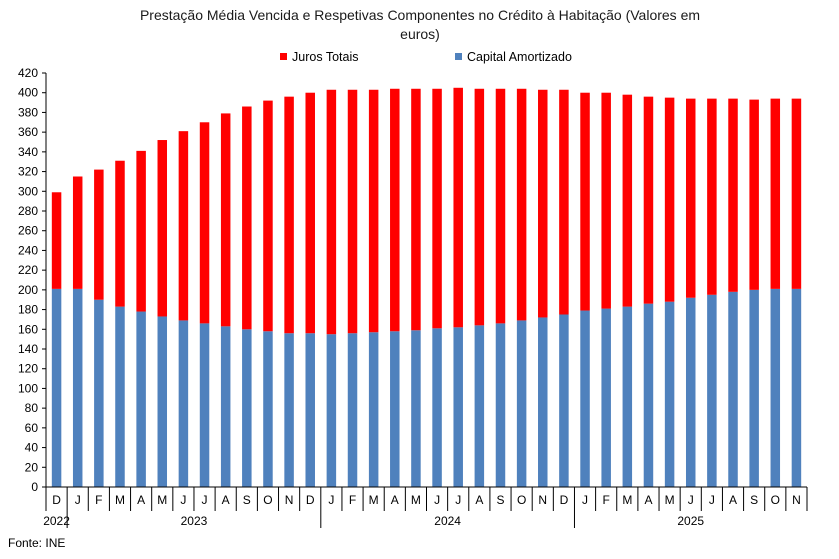  What do you see at coordinates (34, 487) in the screenshot?
I see `y-tick-label: 0` at bounding box center [34, 487].